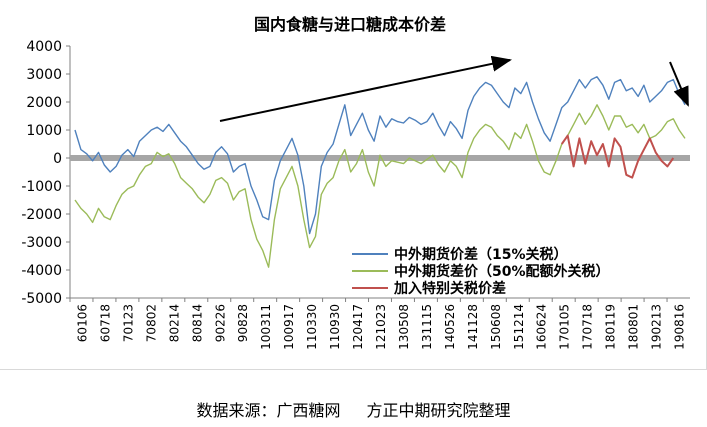 The image size is (707, 427). Describe the element at coordinates (44, 47) in the screenshot. I see `y-tick-label: 4000` at that location.